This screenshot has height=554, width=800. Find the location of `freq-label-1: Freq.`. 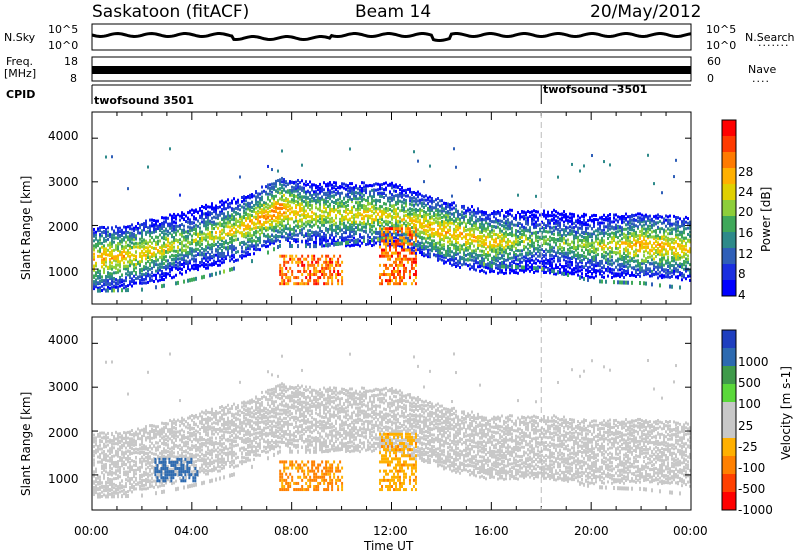

freq-label-1: Freq. is located at coordinates (20, 61).